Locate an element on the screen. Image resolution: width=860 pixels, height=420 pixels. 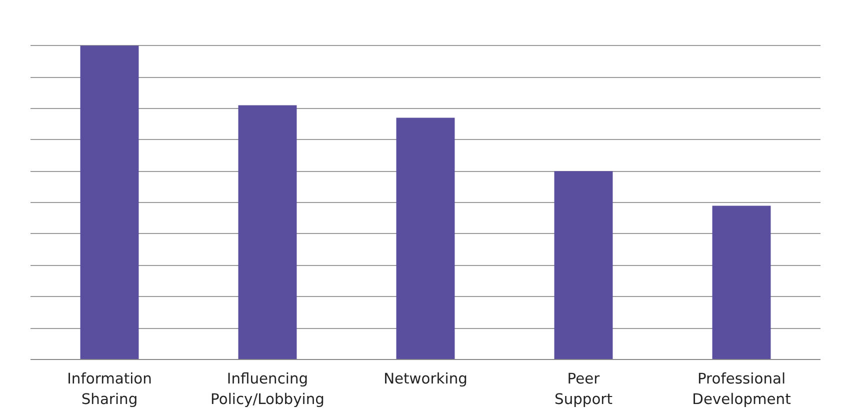
x-tick-label: Professional Development is located at coordinates (742, 389).